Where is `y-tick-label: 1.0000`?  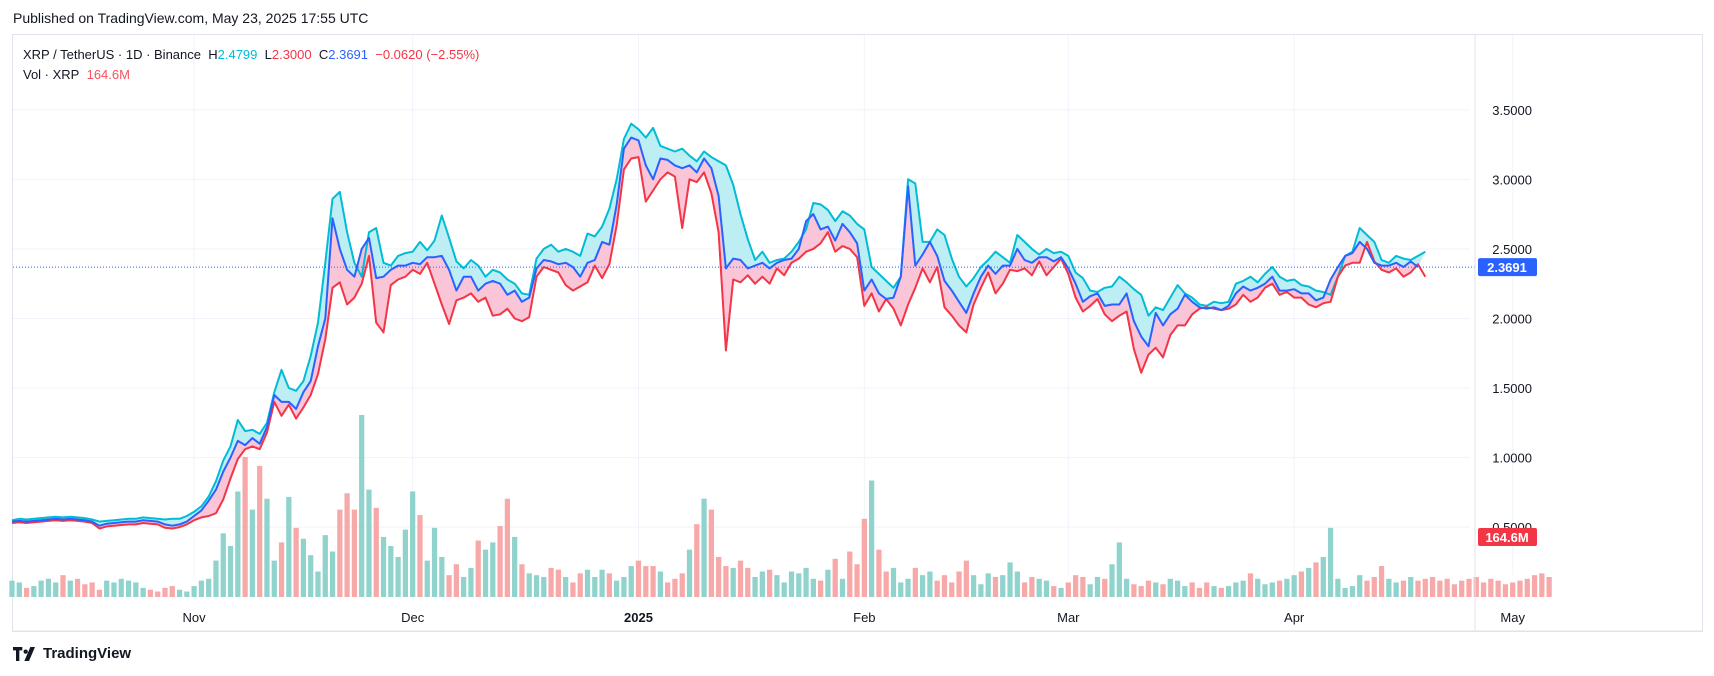 y-tick-label: 1.0000 is located at coordinates (1512, 458).